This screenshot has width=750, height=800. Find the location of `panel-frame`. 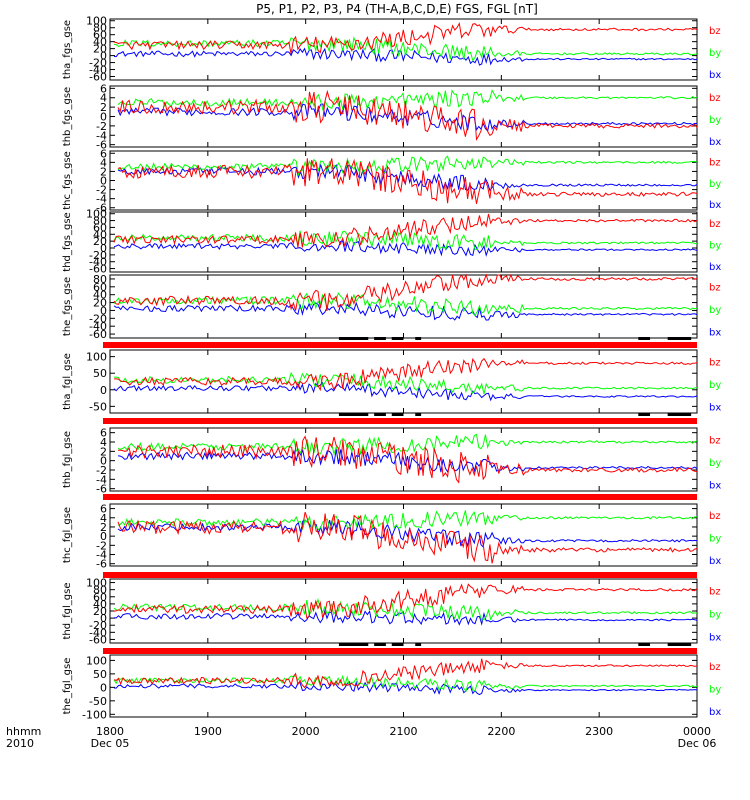

panel-frame is located at coordinates (403, 611).